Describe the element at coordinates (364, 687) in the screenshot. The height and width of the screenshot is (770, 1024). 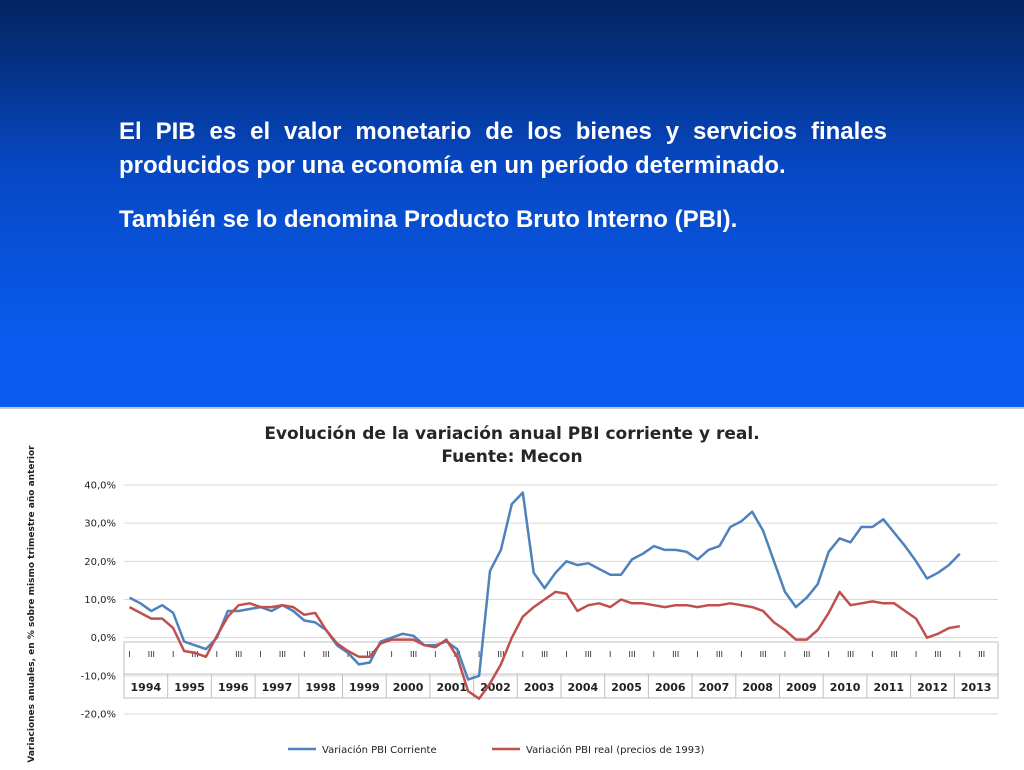
I see `year-label: 1999` at that location.